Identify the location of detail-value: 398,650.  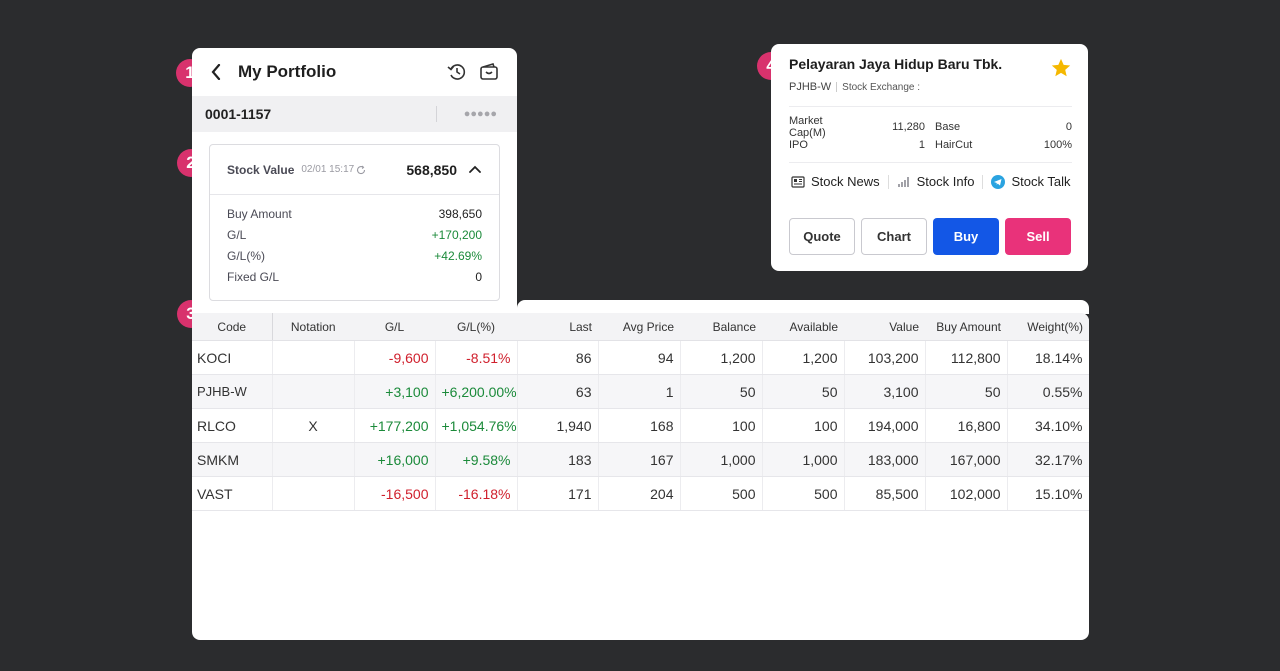
(460, 213).